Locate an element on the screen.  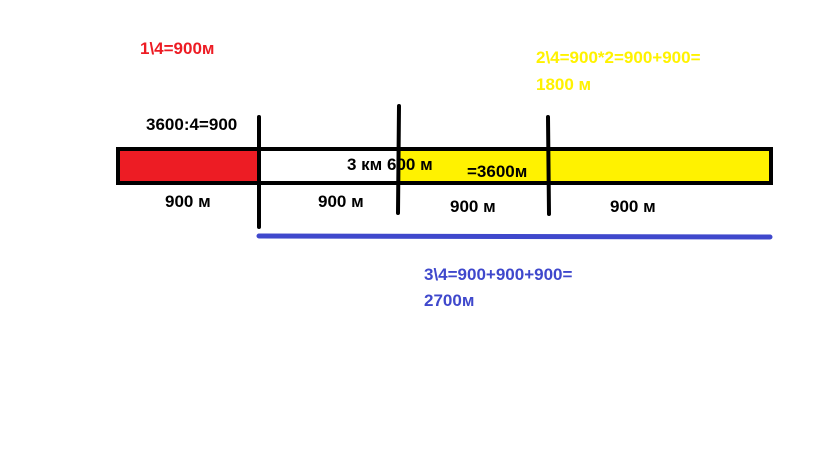
second-half-fill is located at coordinates (584, 166).